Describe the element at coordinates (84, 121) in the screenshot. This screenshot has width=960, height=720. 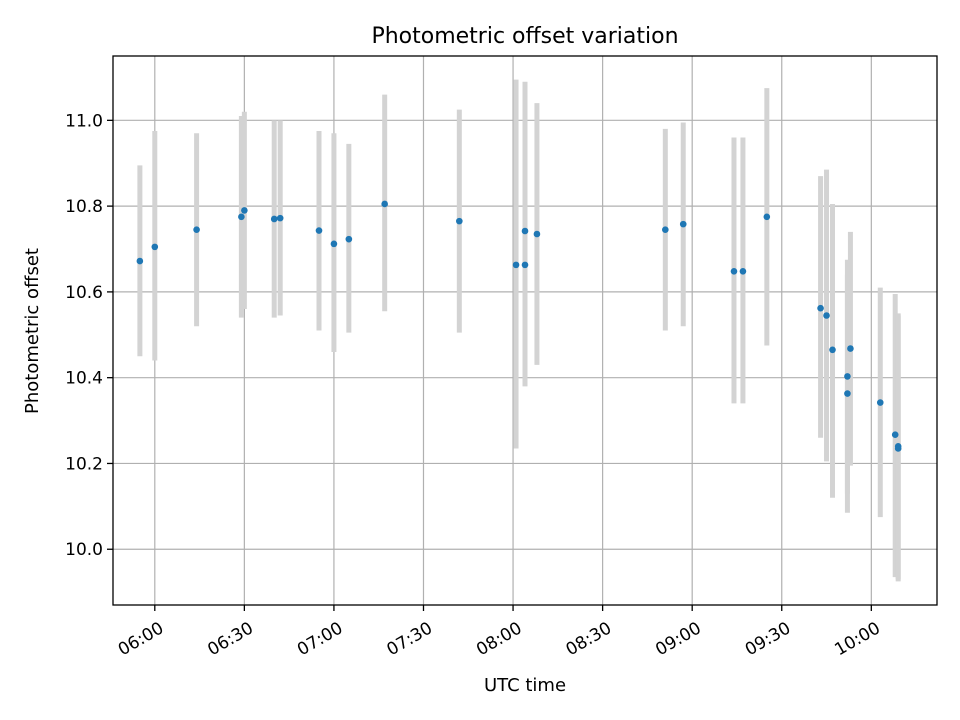
I see `y-tick-label: 11.0` at that location.